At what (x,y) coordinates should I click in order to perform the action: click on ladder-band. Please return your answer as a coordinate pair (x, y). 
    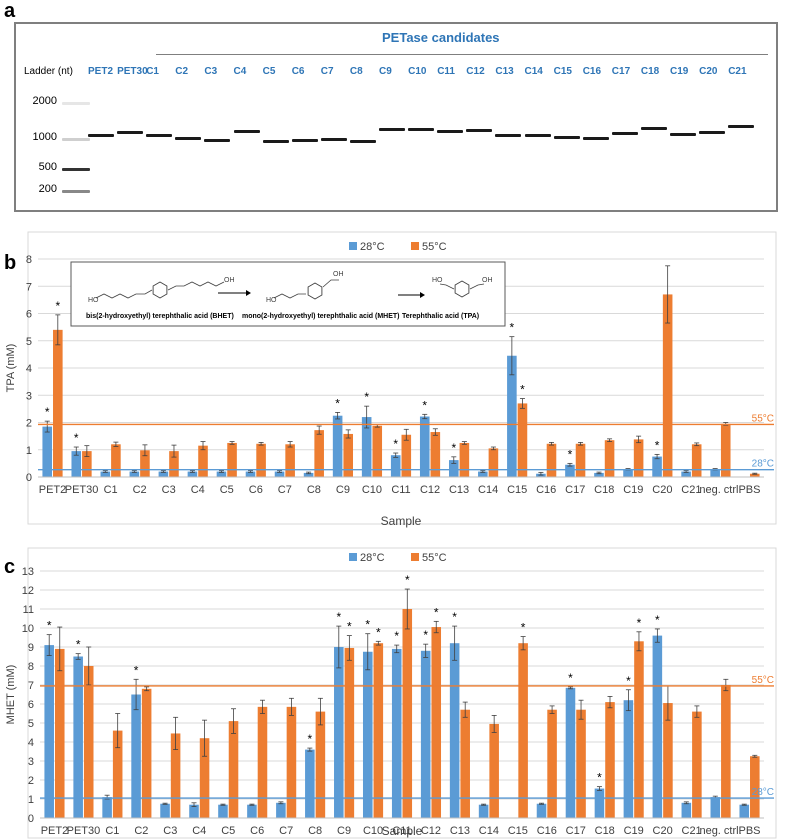
    Looking at the image, I should click on (76, 169).